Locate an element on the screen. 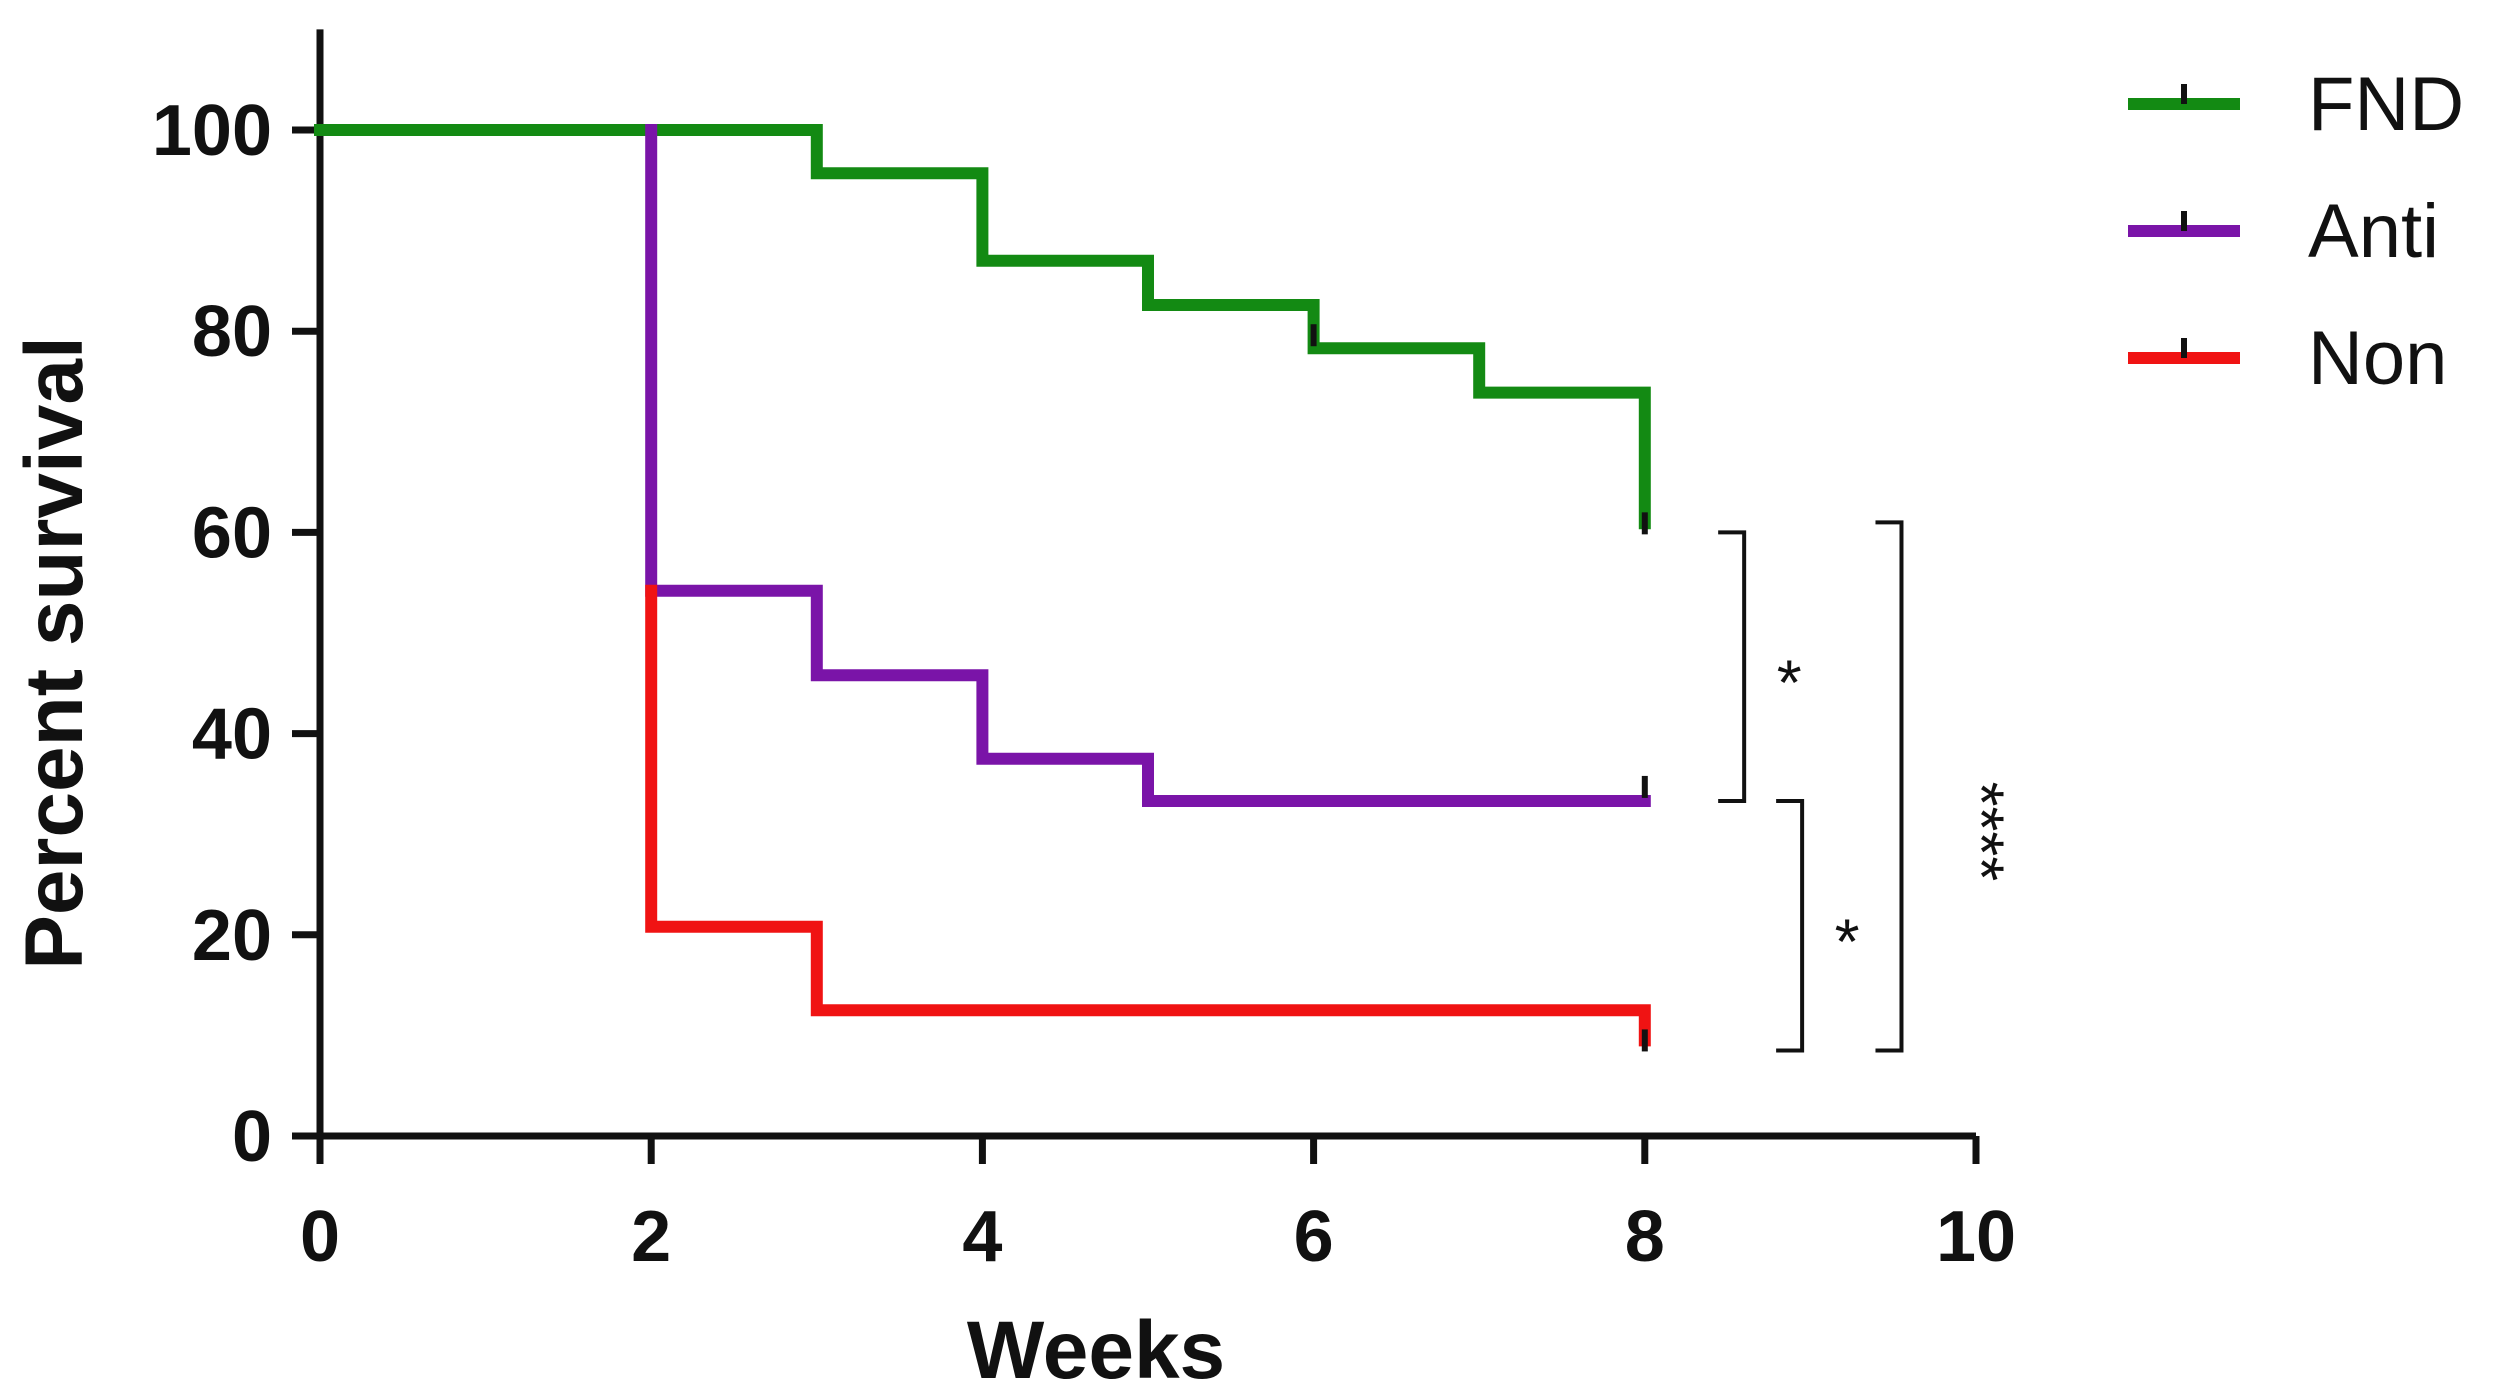  significance-group: ****** is located at coordinates (1867, 786).